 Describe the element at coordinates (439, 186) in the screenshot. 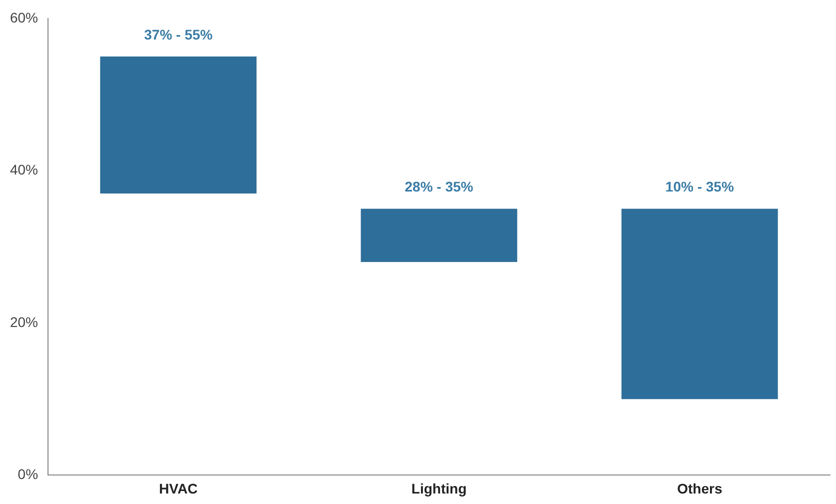

I see `annotation: 28% - 35%` at that location.